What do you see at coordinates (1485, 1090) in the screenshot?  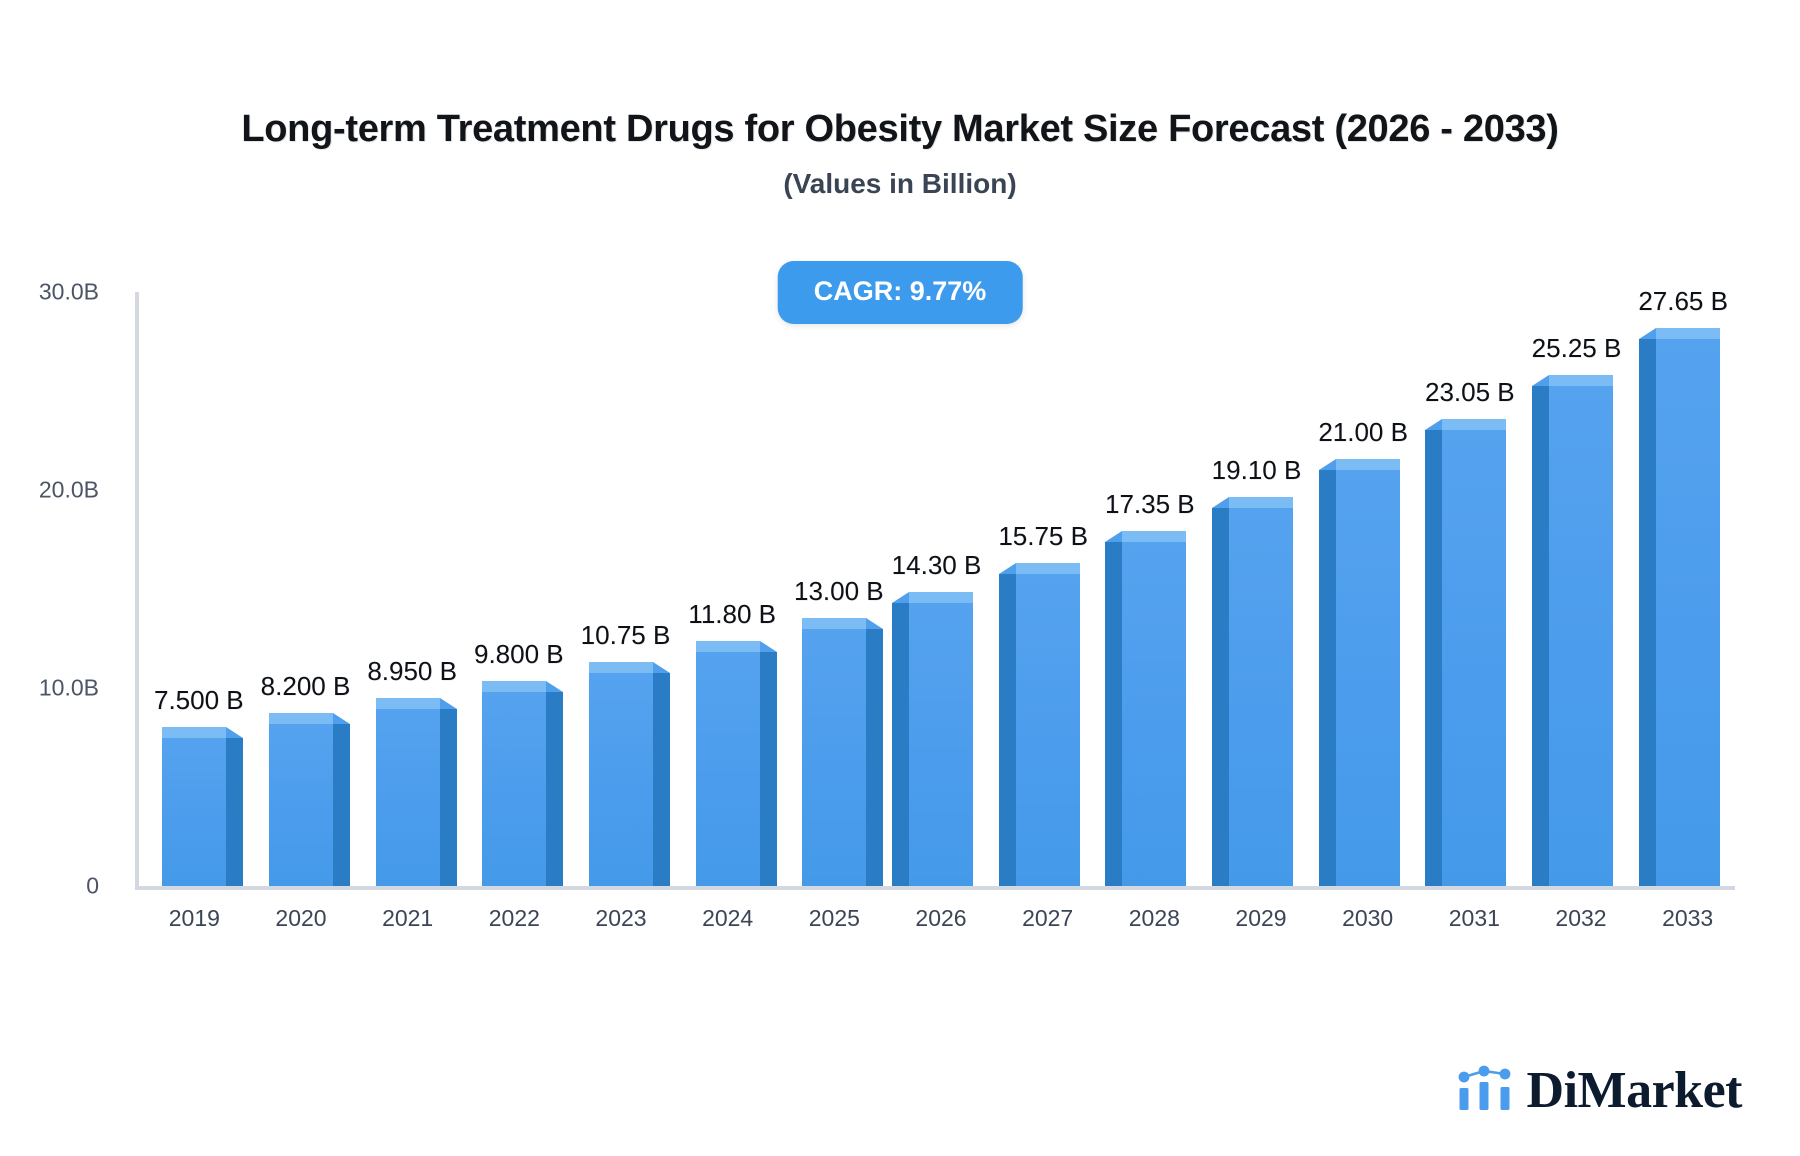 I see `bar-chart-icon` at bounding box center [1485, 1090].